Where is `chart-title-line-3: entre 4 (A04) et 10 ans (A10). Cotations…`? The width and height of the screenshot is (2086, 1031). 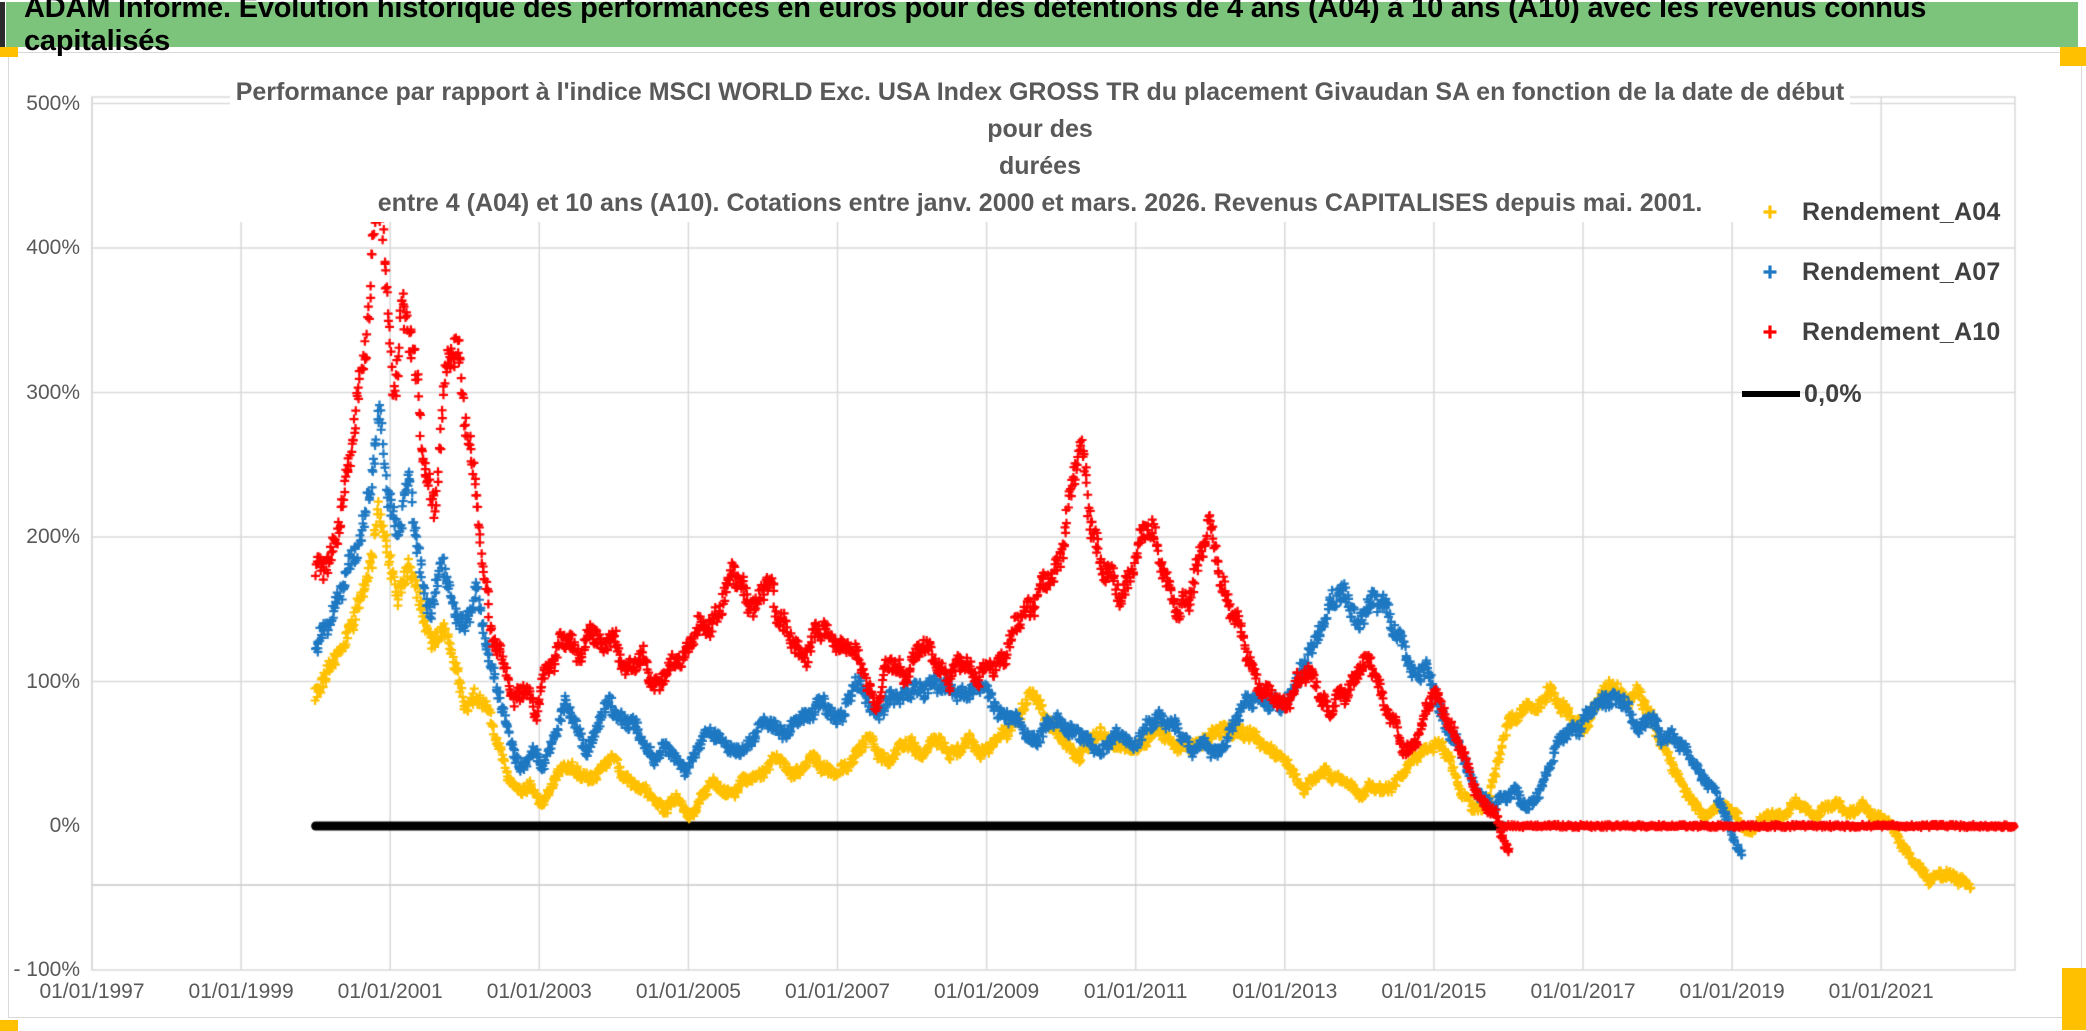
chart-title-line-3: entre 4 (A04) et 10 ans (A10). Cotations… is located at coordinates (1040, 203).